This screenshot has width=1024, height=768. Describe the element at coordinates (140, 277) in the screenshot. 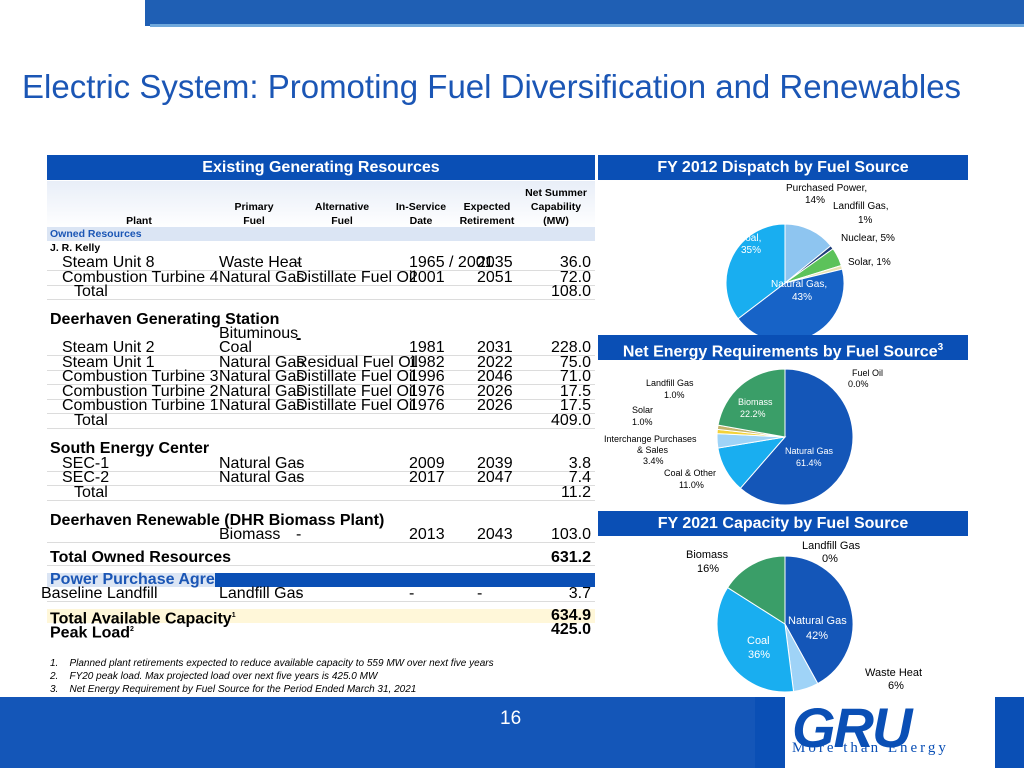

I see `plant-cell: Combustion Turbine 4` at that location.